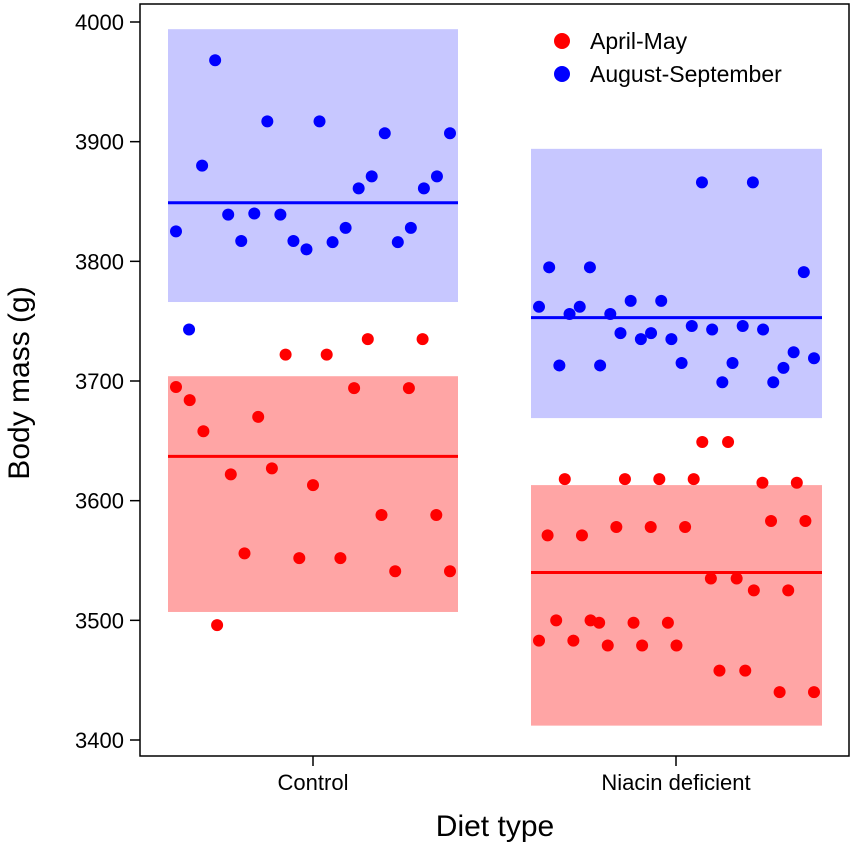 This screenshot has width=851, height=846. I want to click on legend-label-august-september: August-September, so click(686, 74).